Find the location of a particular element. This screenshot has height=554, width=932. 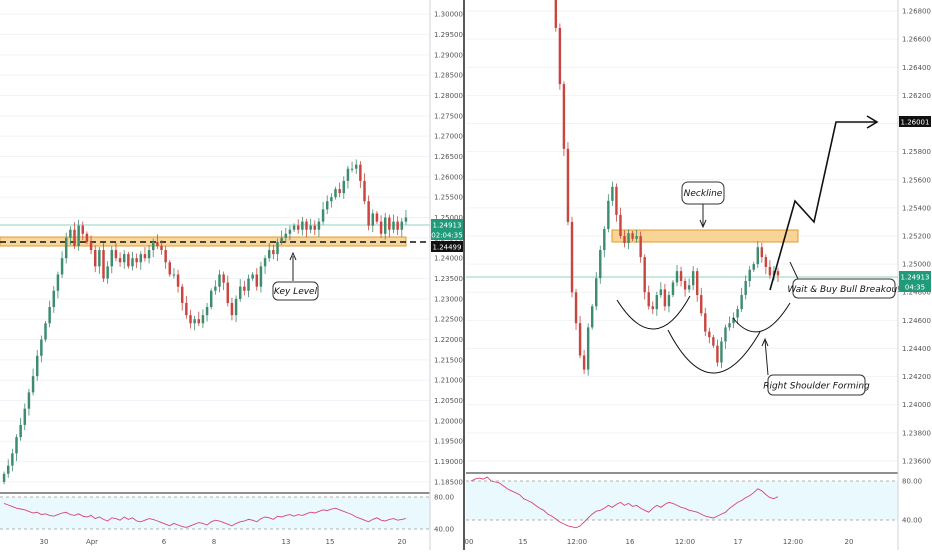

x-tick-label: 17 is located at coordinates (738, 542).